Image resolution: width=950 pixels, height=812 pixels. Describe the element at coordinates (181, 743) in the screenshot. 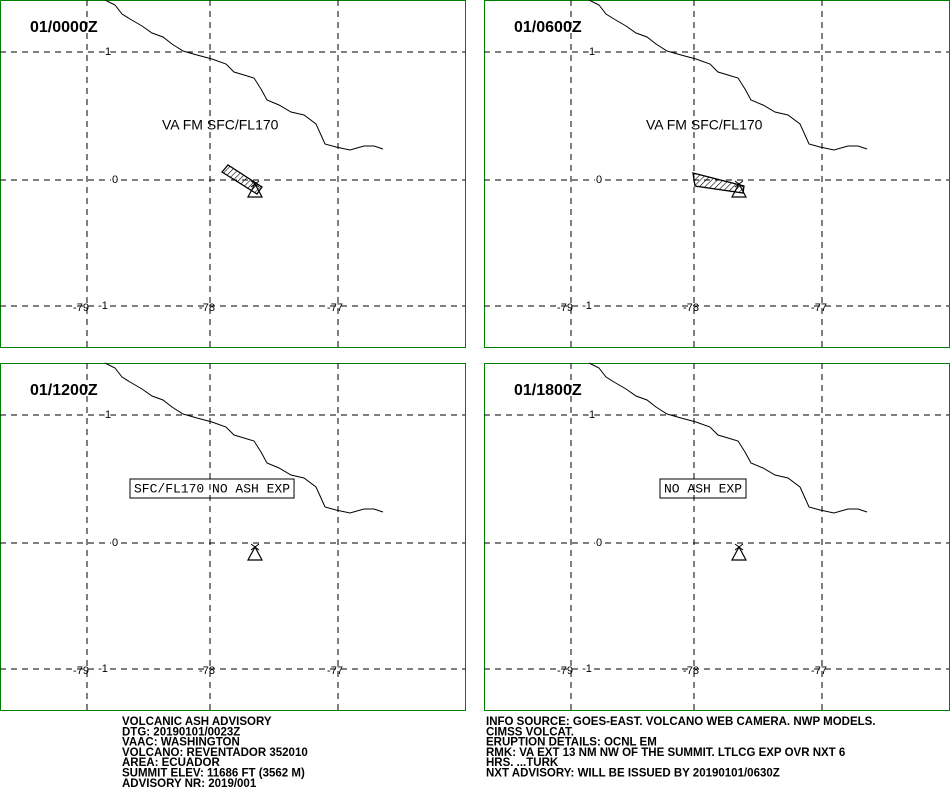

I see `advisory-line: VAAC: WASHINGTON` at that location.